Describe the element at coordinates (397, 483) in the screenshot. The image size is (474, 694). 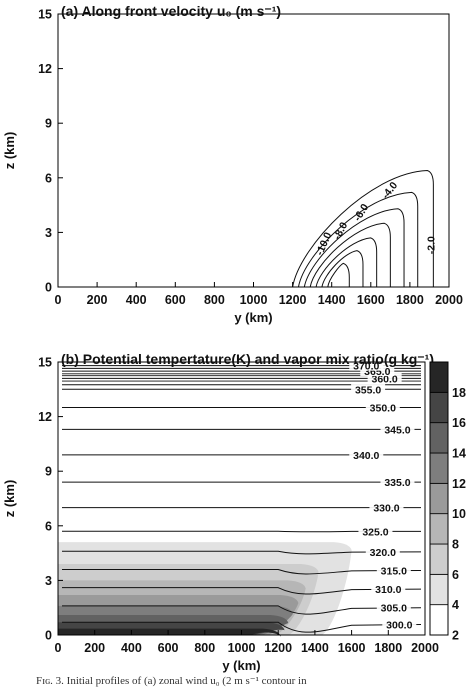
I see `contour-label: 335.0` at that location.